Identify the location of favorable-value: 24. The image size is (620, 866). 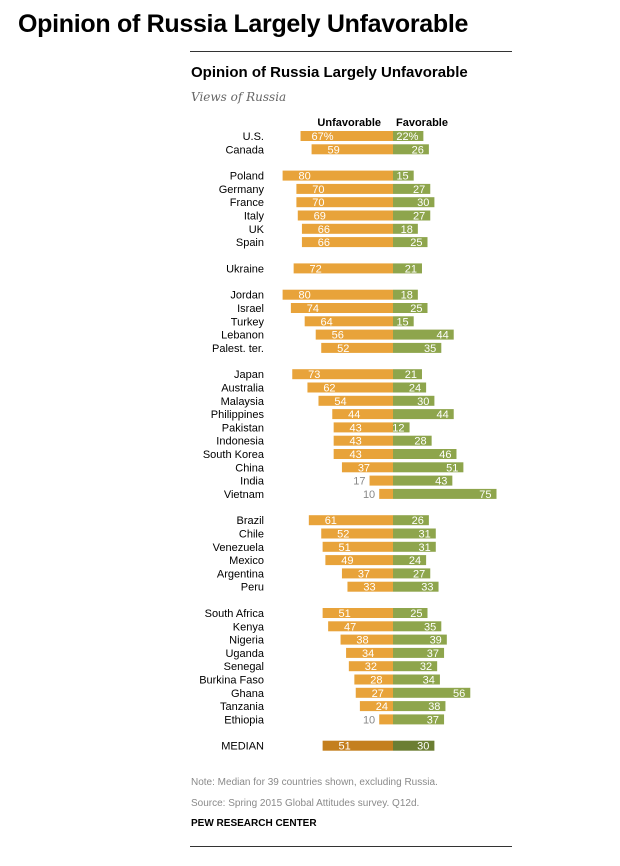
(415, 561).